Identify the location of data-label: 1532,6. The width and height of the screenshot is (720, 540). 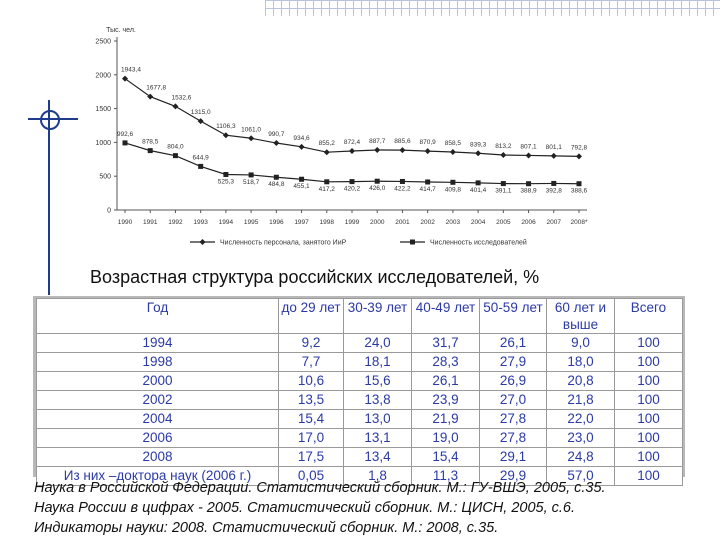
(181, 97).